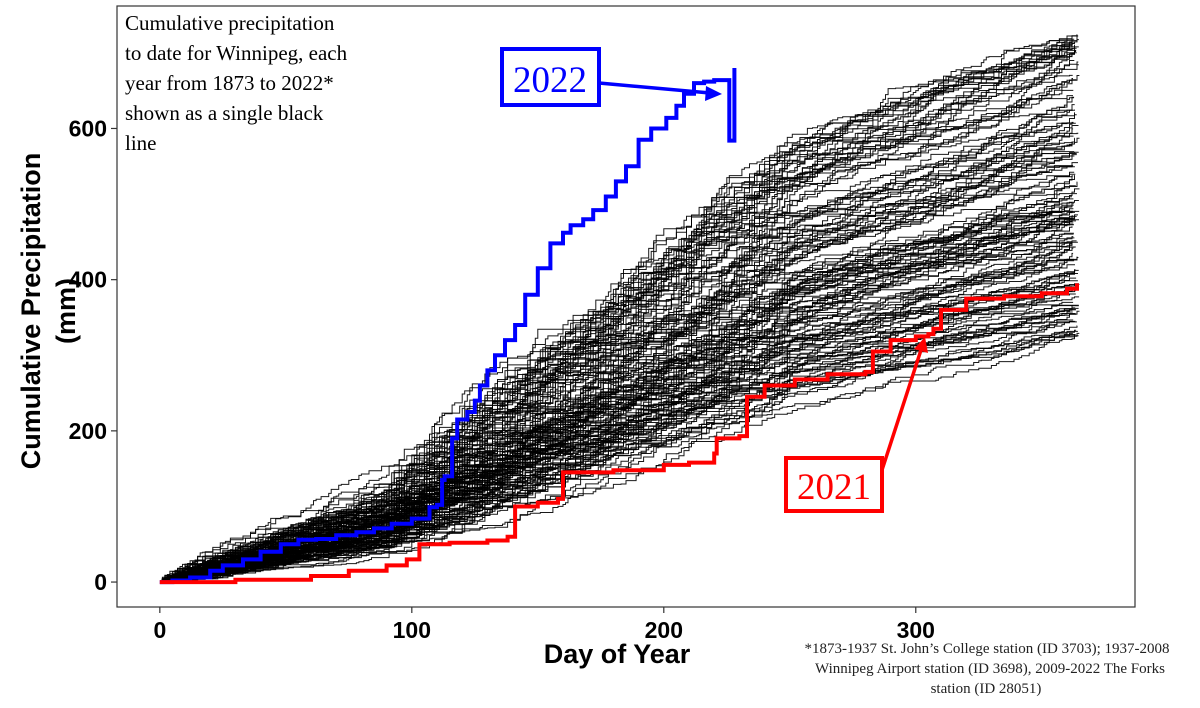  What do you see at coordinates (901, 410) in the screenshot?
I see `callout-2021-arrow` at bounding box center [901, 410].